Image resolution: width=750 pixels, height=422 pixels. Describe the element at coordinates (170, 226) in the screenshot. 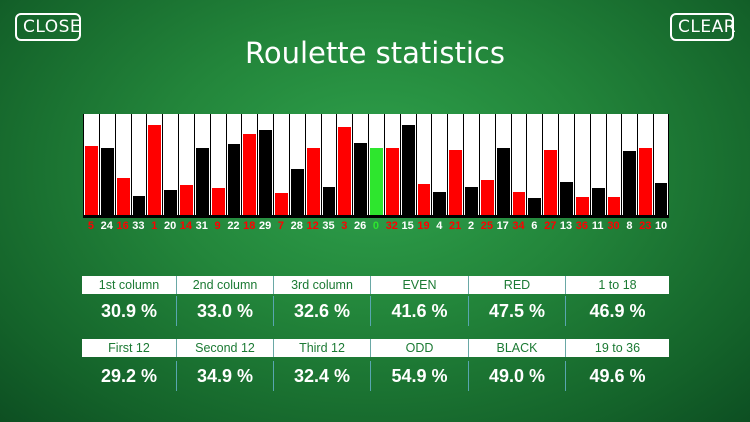

I see `number-label-20: 20` at that location.